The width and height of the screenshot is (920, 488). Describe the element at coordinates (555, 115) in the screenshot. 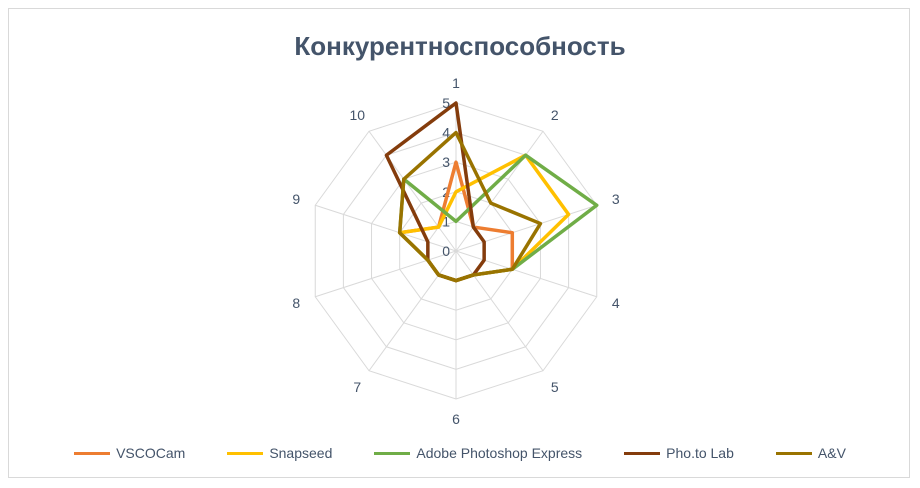

I see `axis-label-2: 2` at that location.